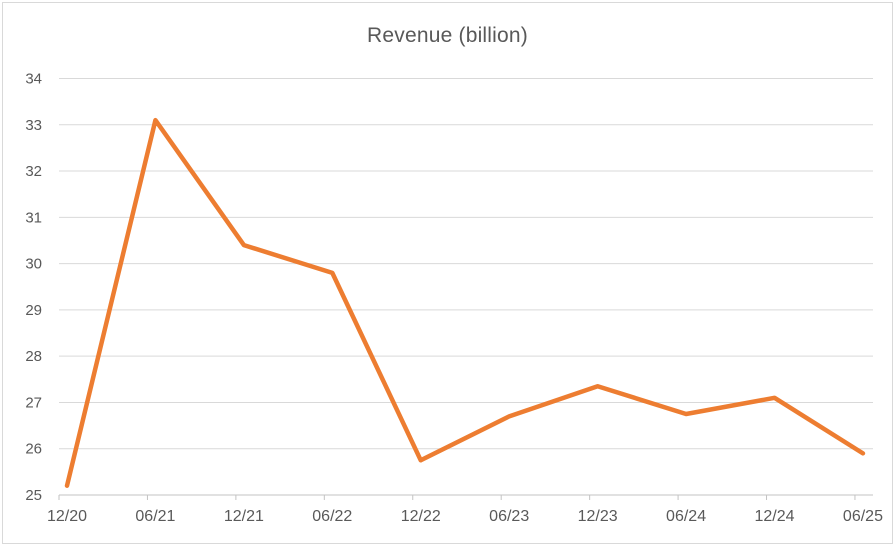  Describe the element at coordinates (421, 516) in the screenshot. I see `x-axis-label: 12/22` at that location.